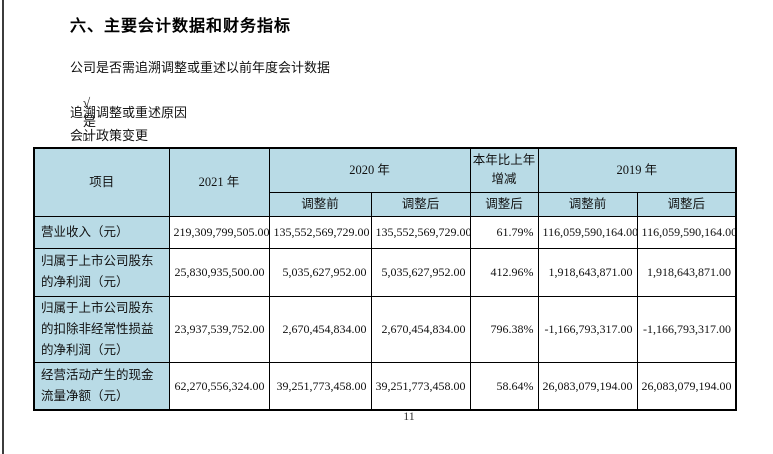 The width and height of the screenshot is (773, 454). What do you see at coordinates (369, 170) in the screenshot?
I see `col-header-2020: 2020 年` at bounding box center [369, 170].